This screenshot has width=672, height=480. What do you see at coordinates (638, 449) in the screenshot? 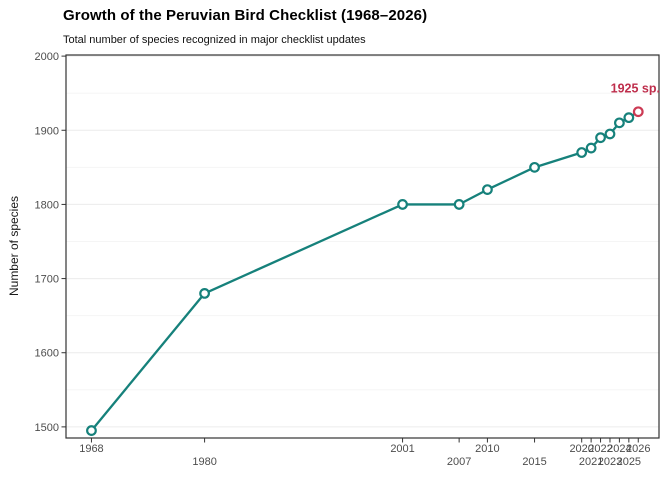
I see `x-tick-label: 2026` at bounding box center [638, 449].